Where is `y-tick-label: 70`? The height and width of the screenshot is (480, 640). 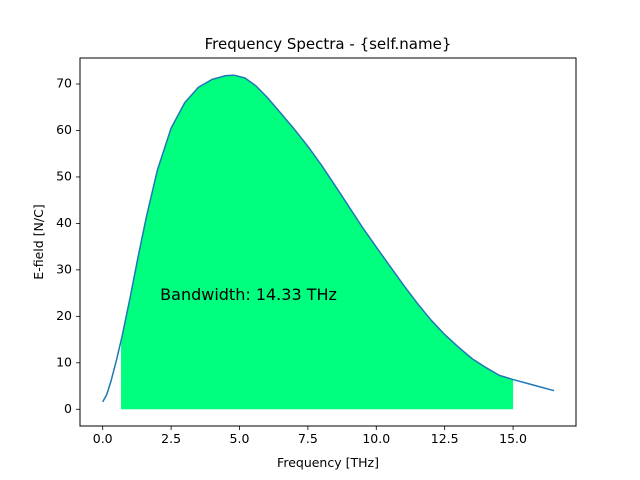 y-tick-label: 70 is located at coordinates (64, 83).